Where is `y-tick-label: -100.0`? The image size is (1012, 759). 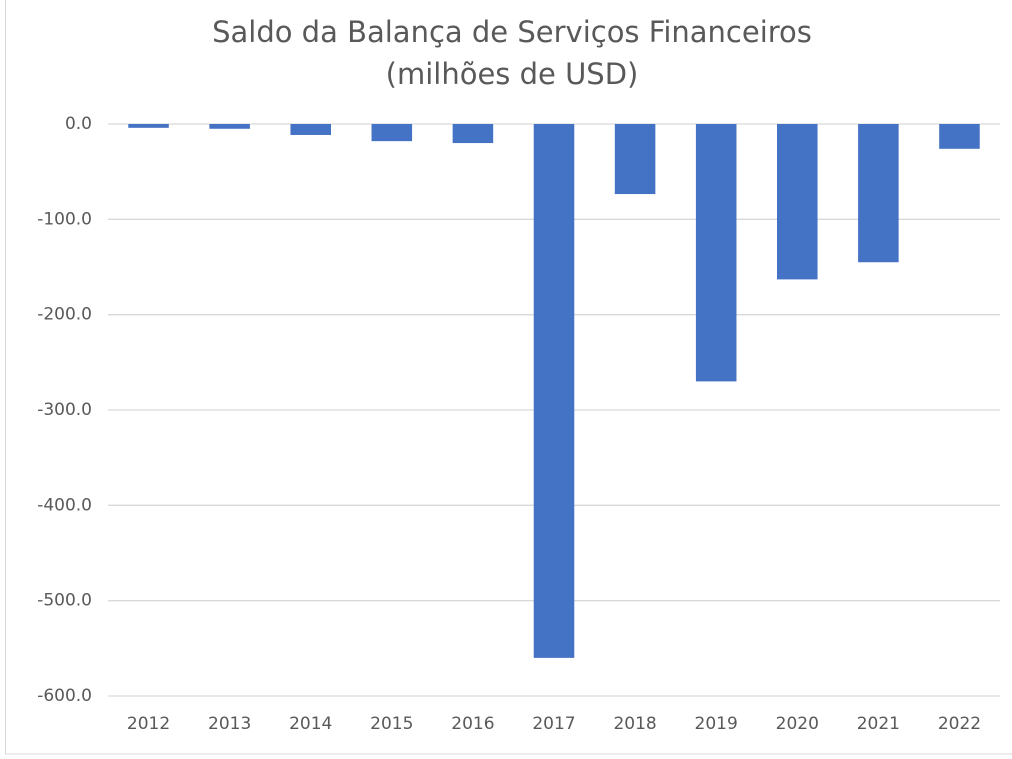 y-tick-label: -100.0 is located at coordinates (64, 219).